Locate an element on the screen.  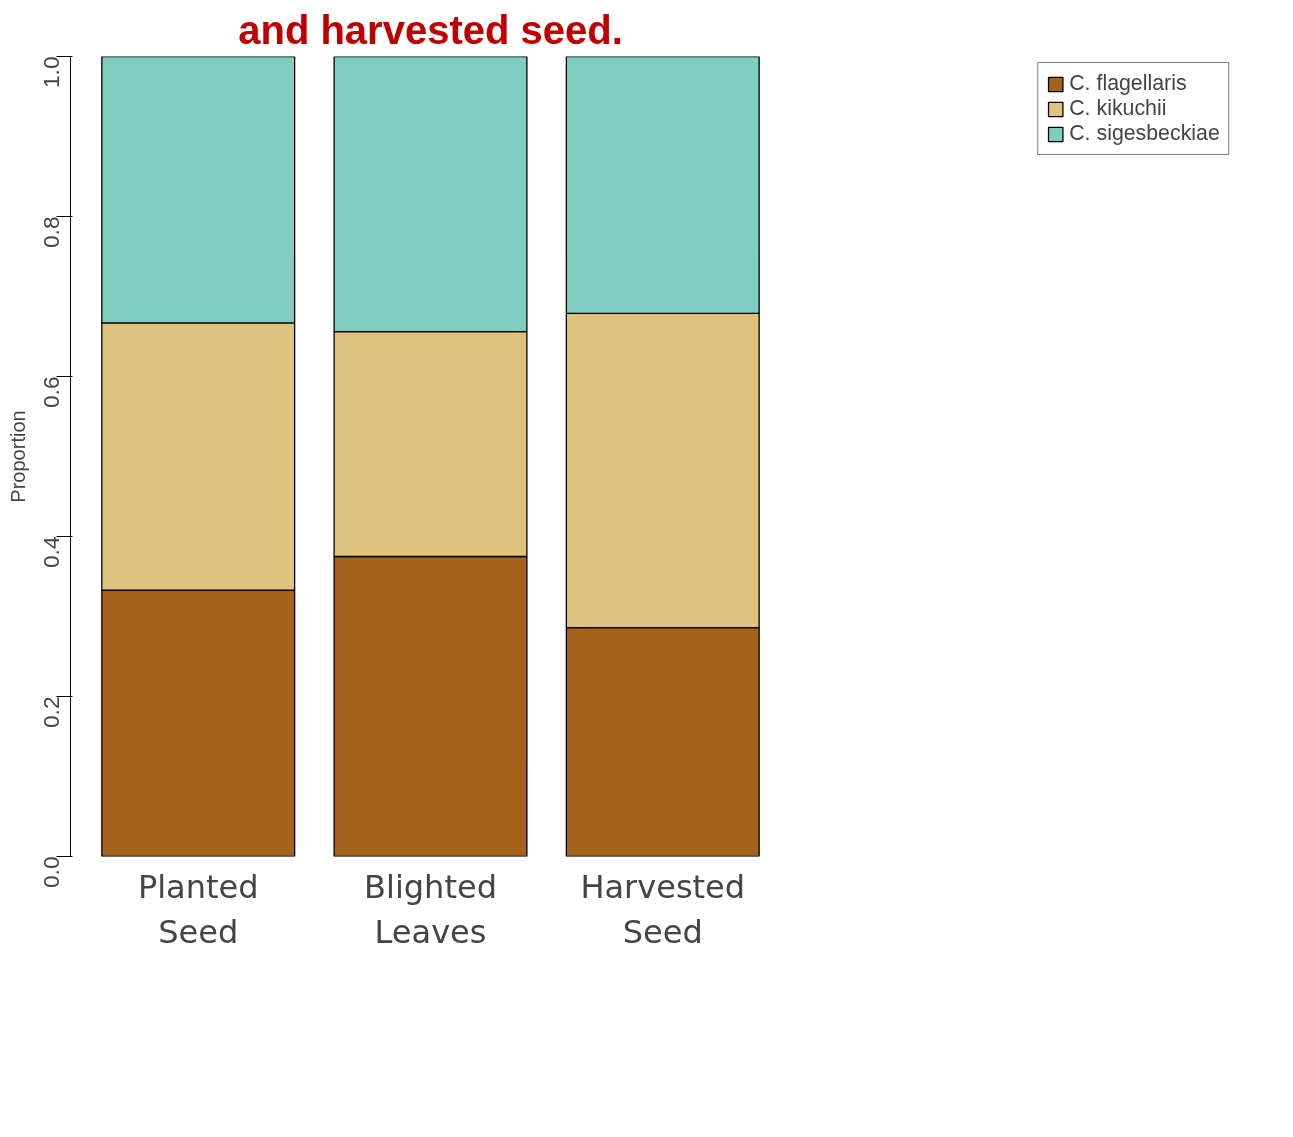
legend-label: C. flagellaris is located at coordinates (1128, 83).